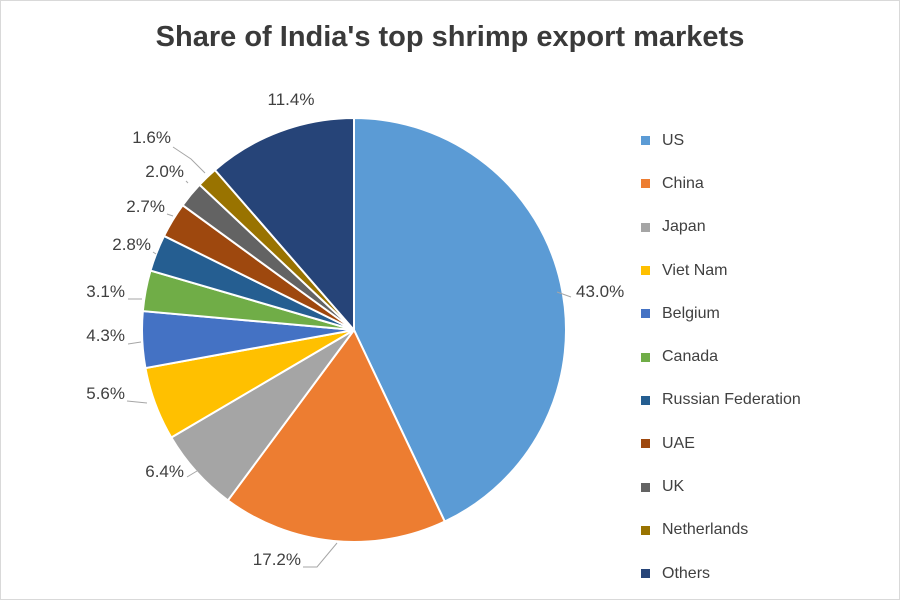 The width and height of the screenshot is (900, 600). I want to click on data-label: 2.7%, so click(145, 206).